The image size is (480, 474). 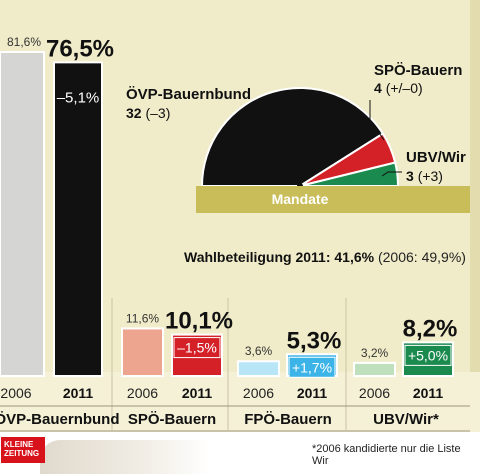 What do you see at coordinates (475, 186) in the screenshot?
I see `panel-edge` at bounding box center [475, 186].